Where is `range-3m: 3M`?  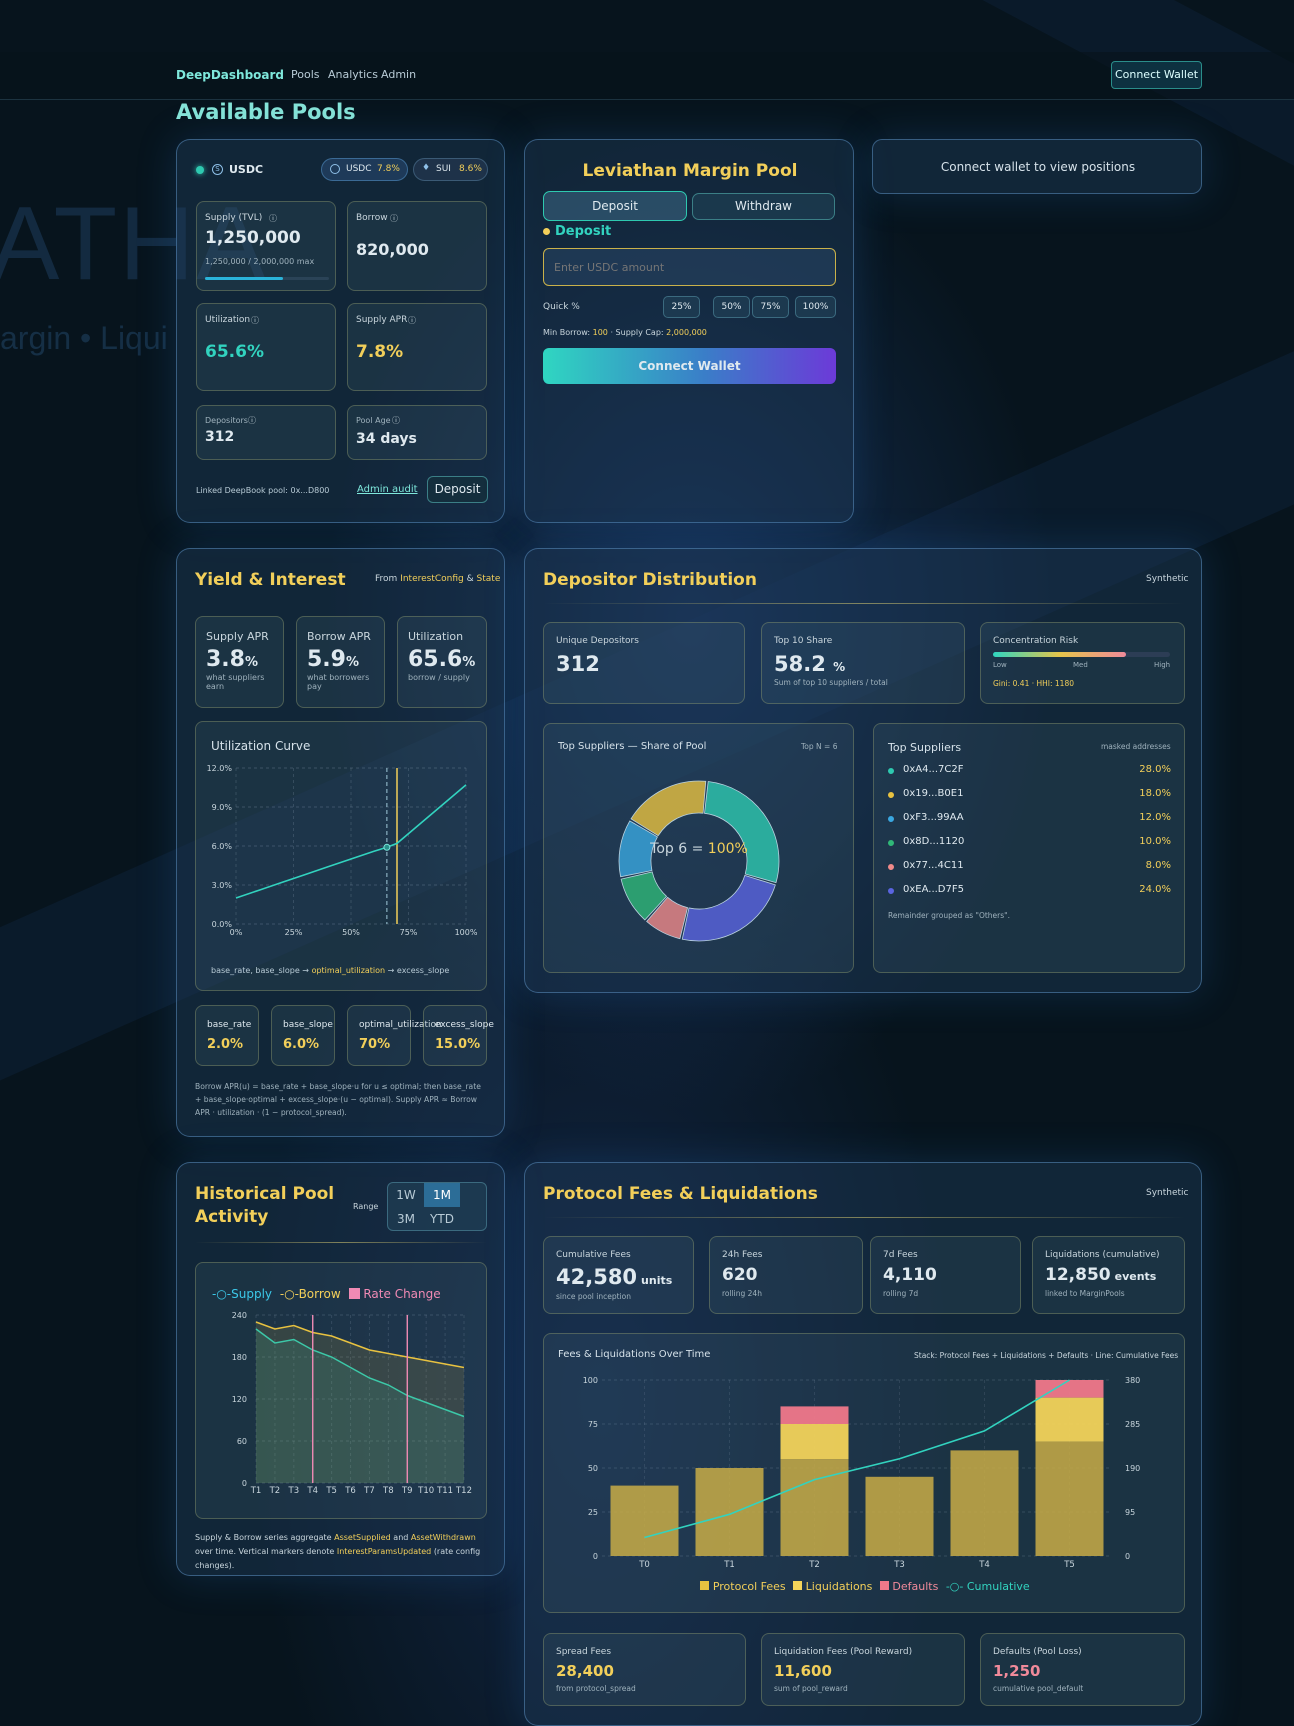
range-3m: 3M is located at coordinates (406, 1219).